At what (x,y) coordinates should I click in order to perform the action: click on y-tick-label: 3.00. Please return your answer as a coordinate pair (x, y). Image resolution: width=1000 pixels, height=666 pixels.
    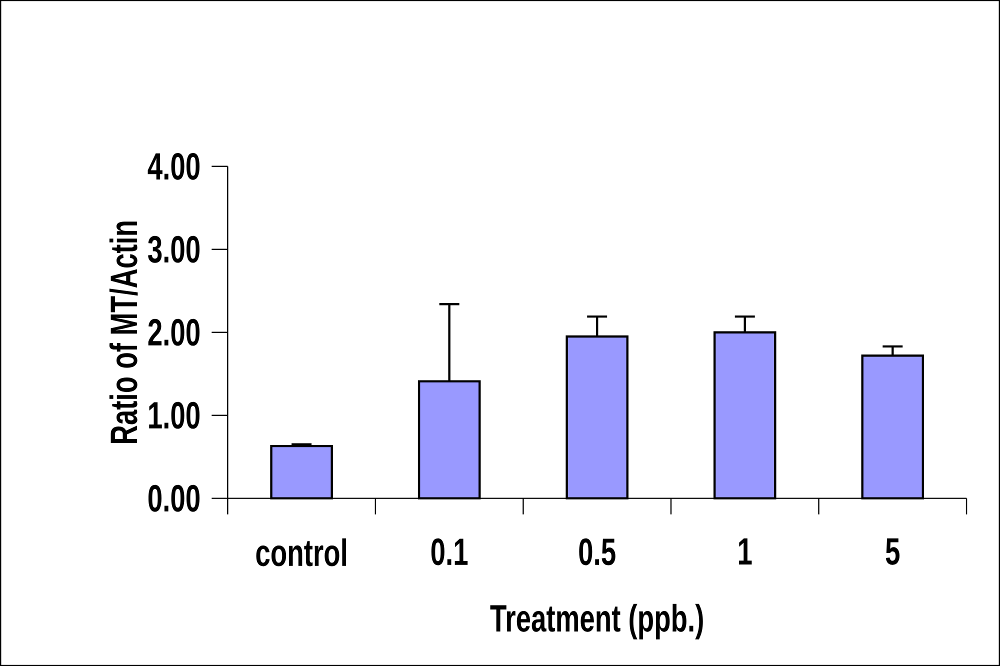
    Looking at the image, I should click on (174, 249).